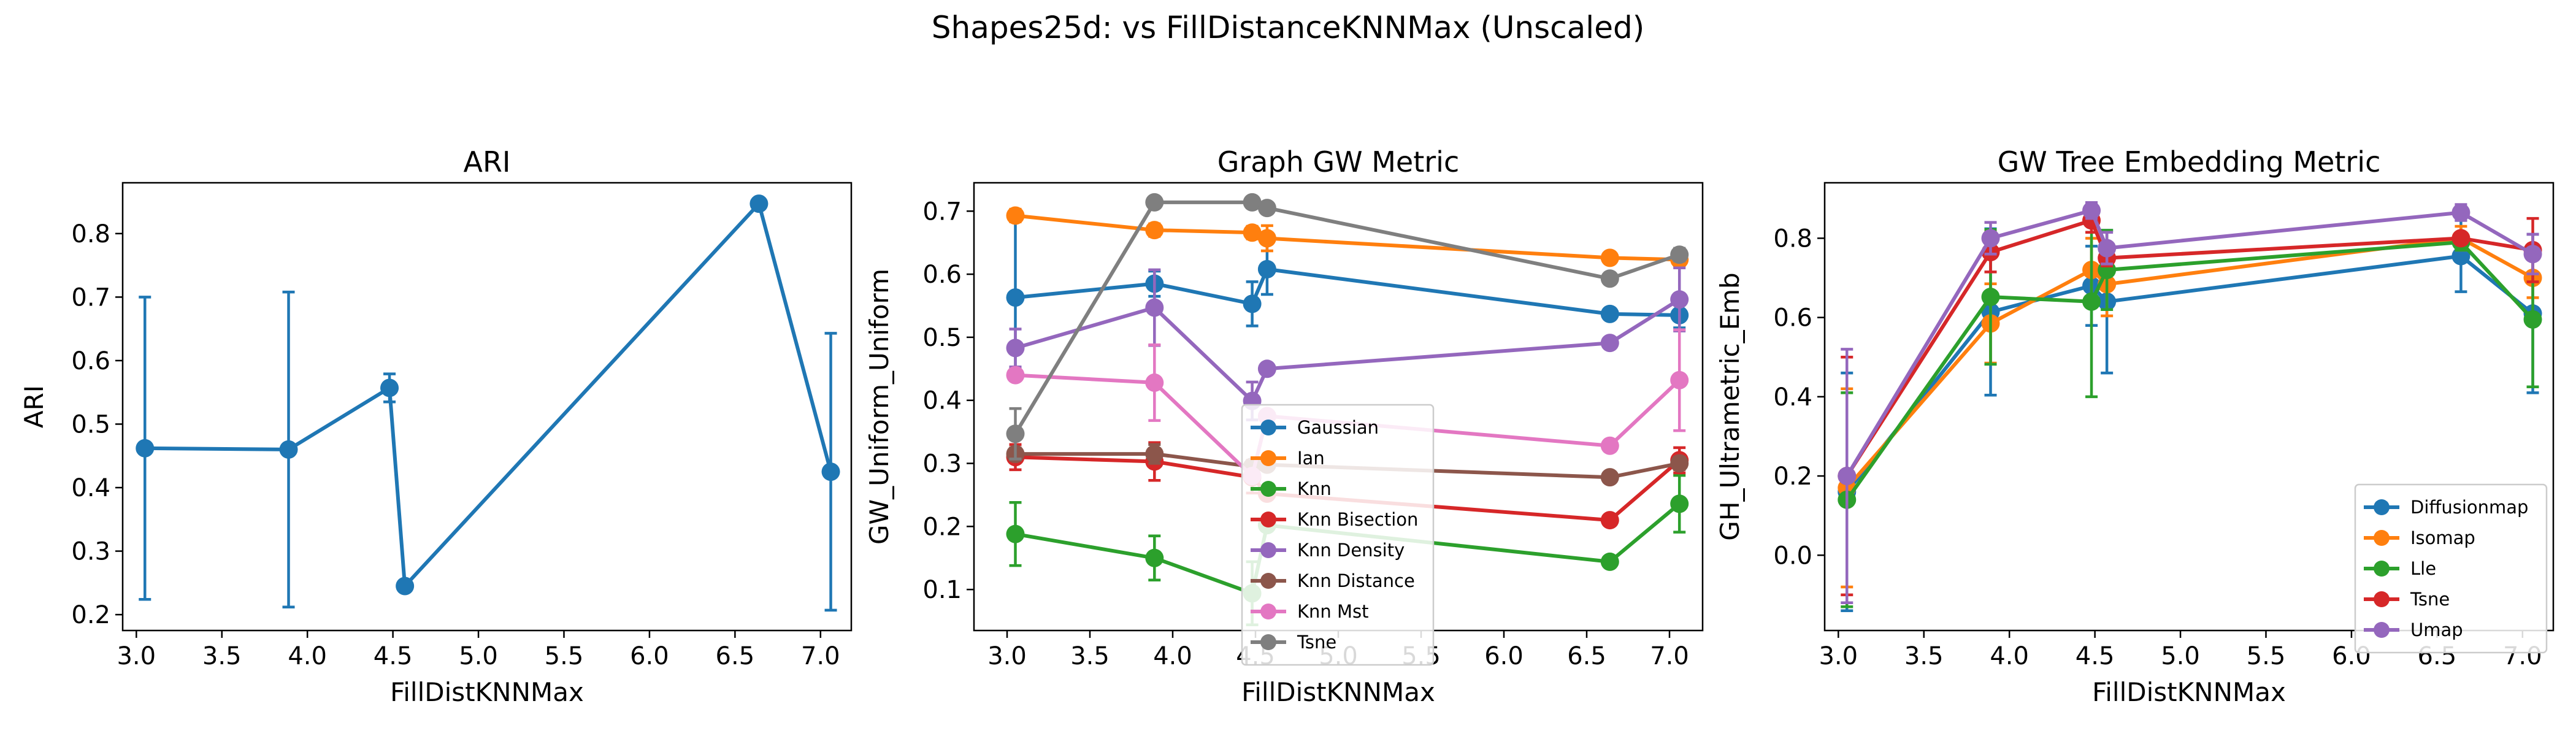 The width and height of the screenshot is (2576, 736). I want to click on legend-label: Knn Mst, so click(1333, 611).